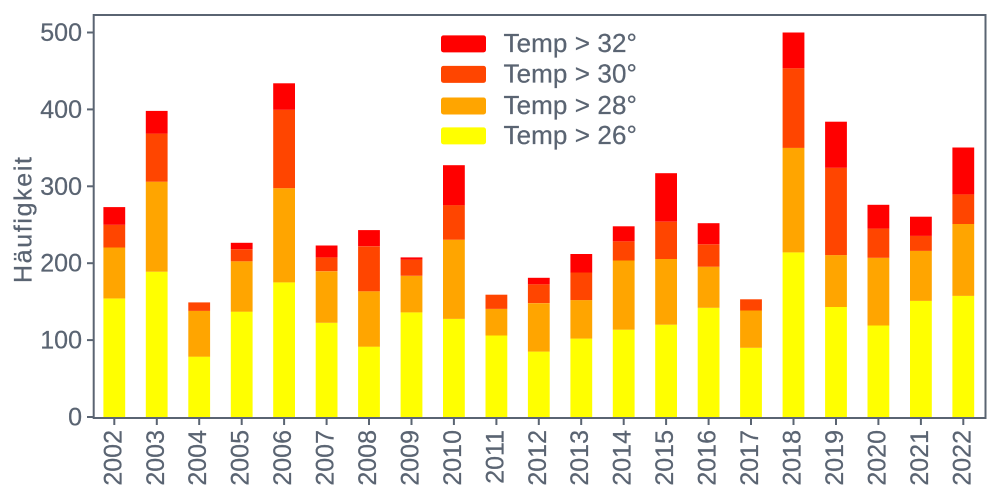  What do you see at coordinates (750, 458) in the screenshot?
I see `svg-text: 2017` at bounding box center [750, 458].